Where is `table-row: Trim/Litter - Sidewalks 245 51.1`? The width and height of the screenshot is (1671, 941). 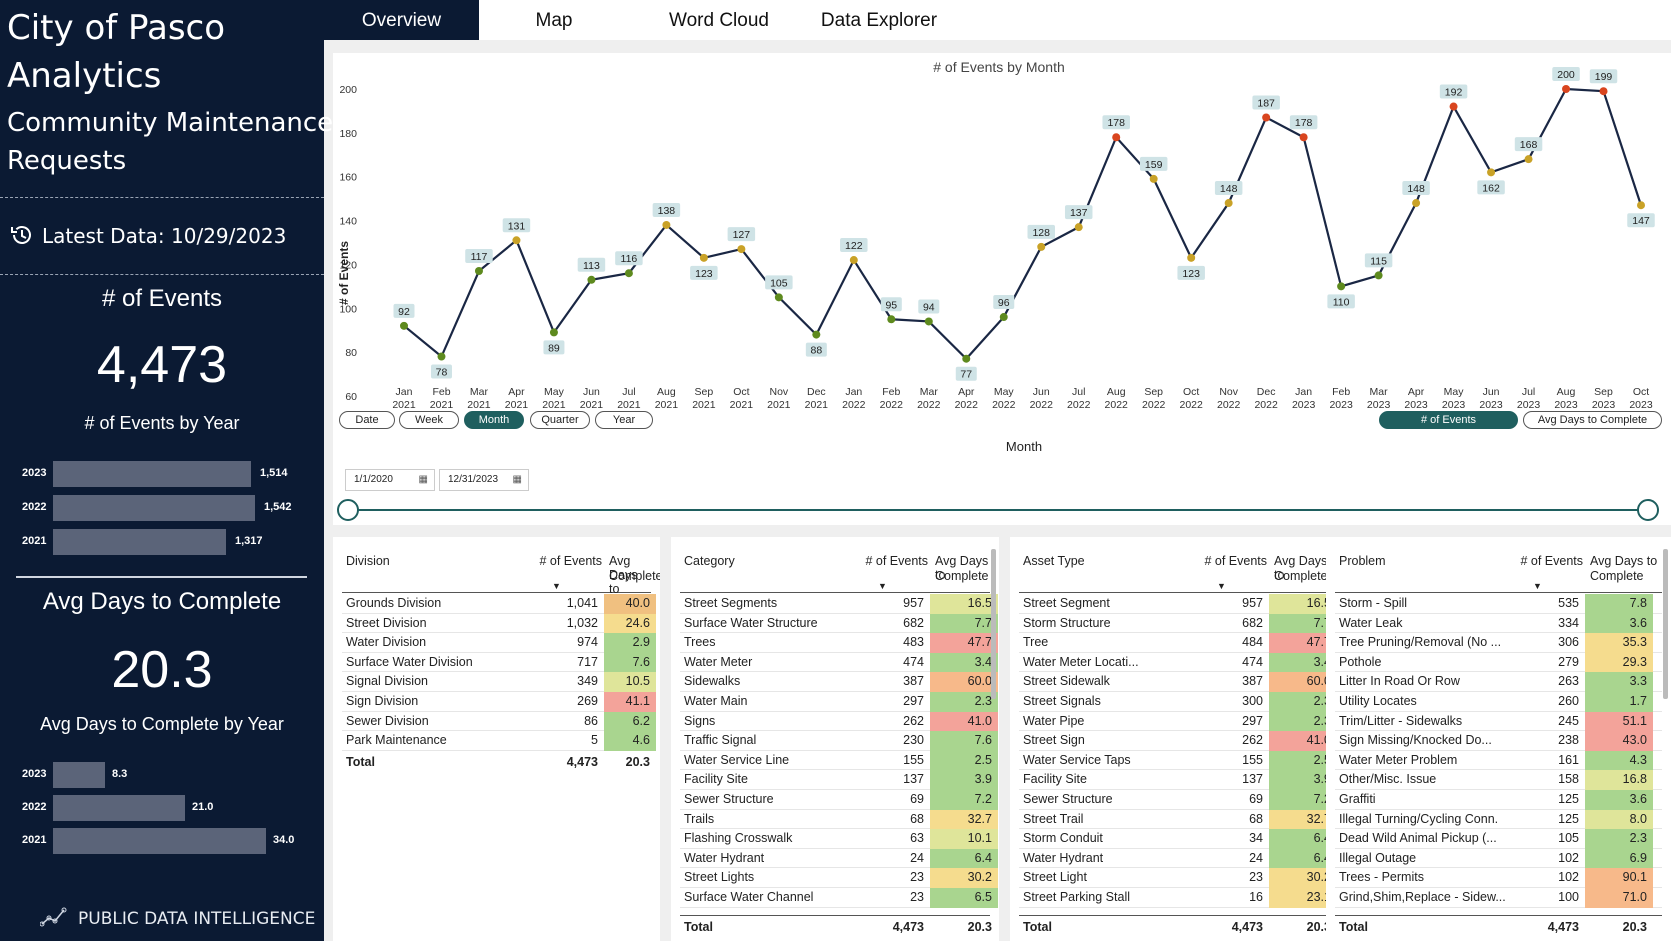 table-row: Trim/Litter - Sidewalks 245 51.1 is located at coordinates (1498, 721).